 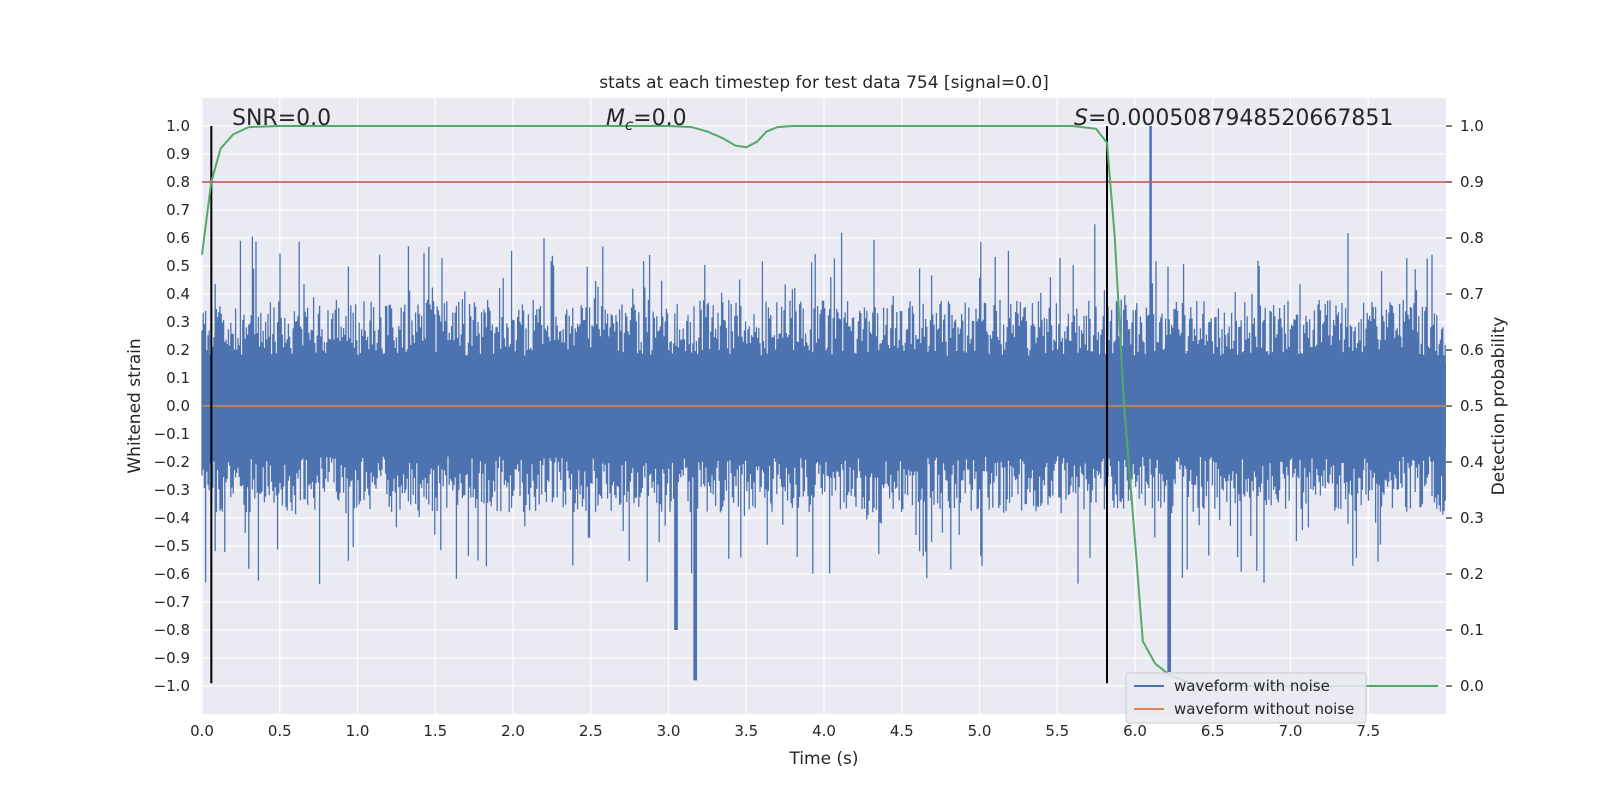 What do you see at coordinates (435, 731) in the screenshot?
I see `x-tick-label: 1.5` at bounding box center [435, 731].